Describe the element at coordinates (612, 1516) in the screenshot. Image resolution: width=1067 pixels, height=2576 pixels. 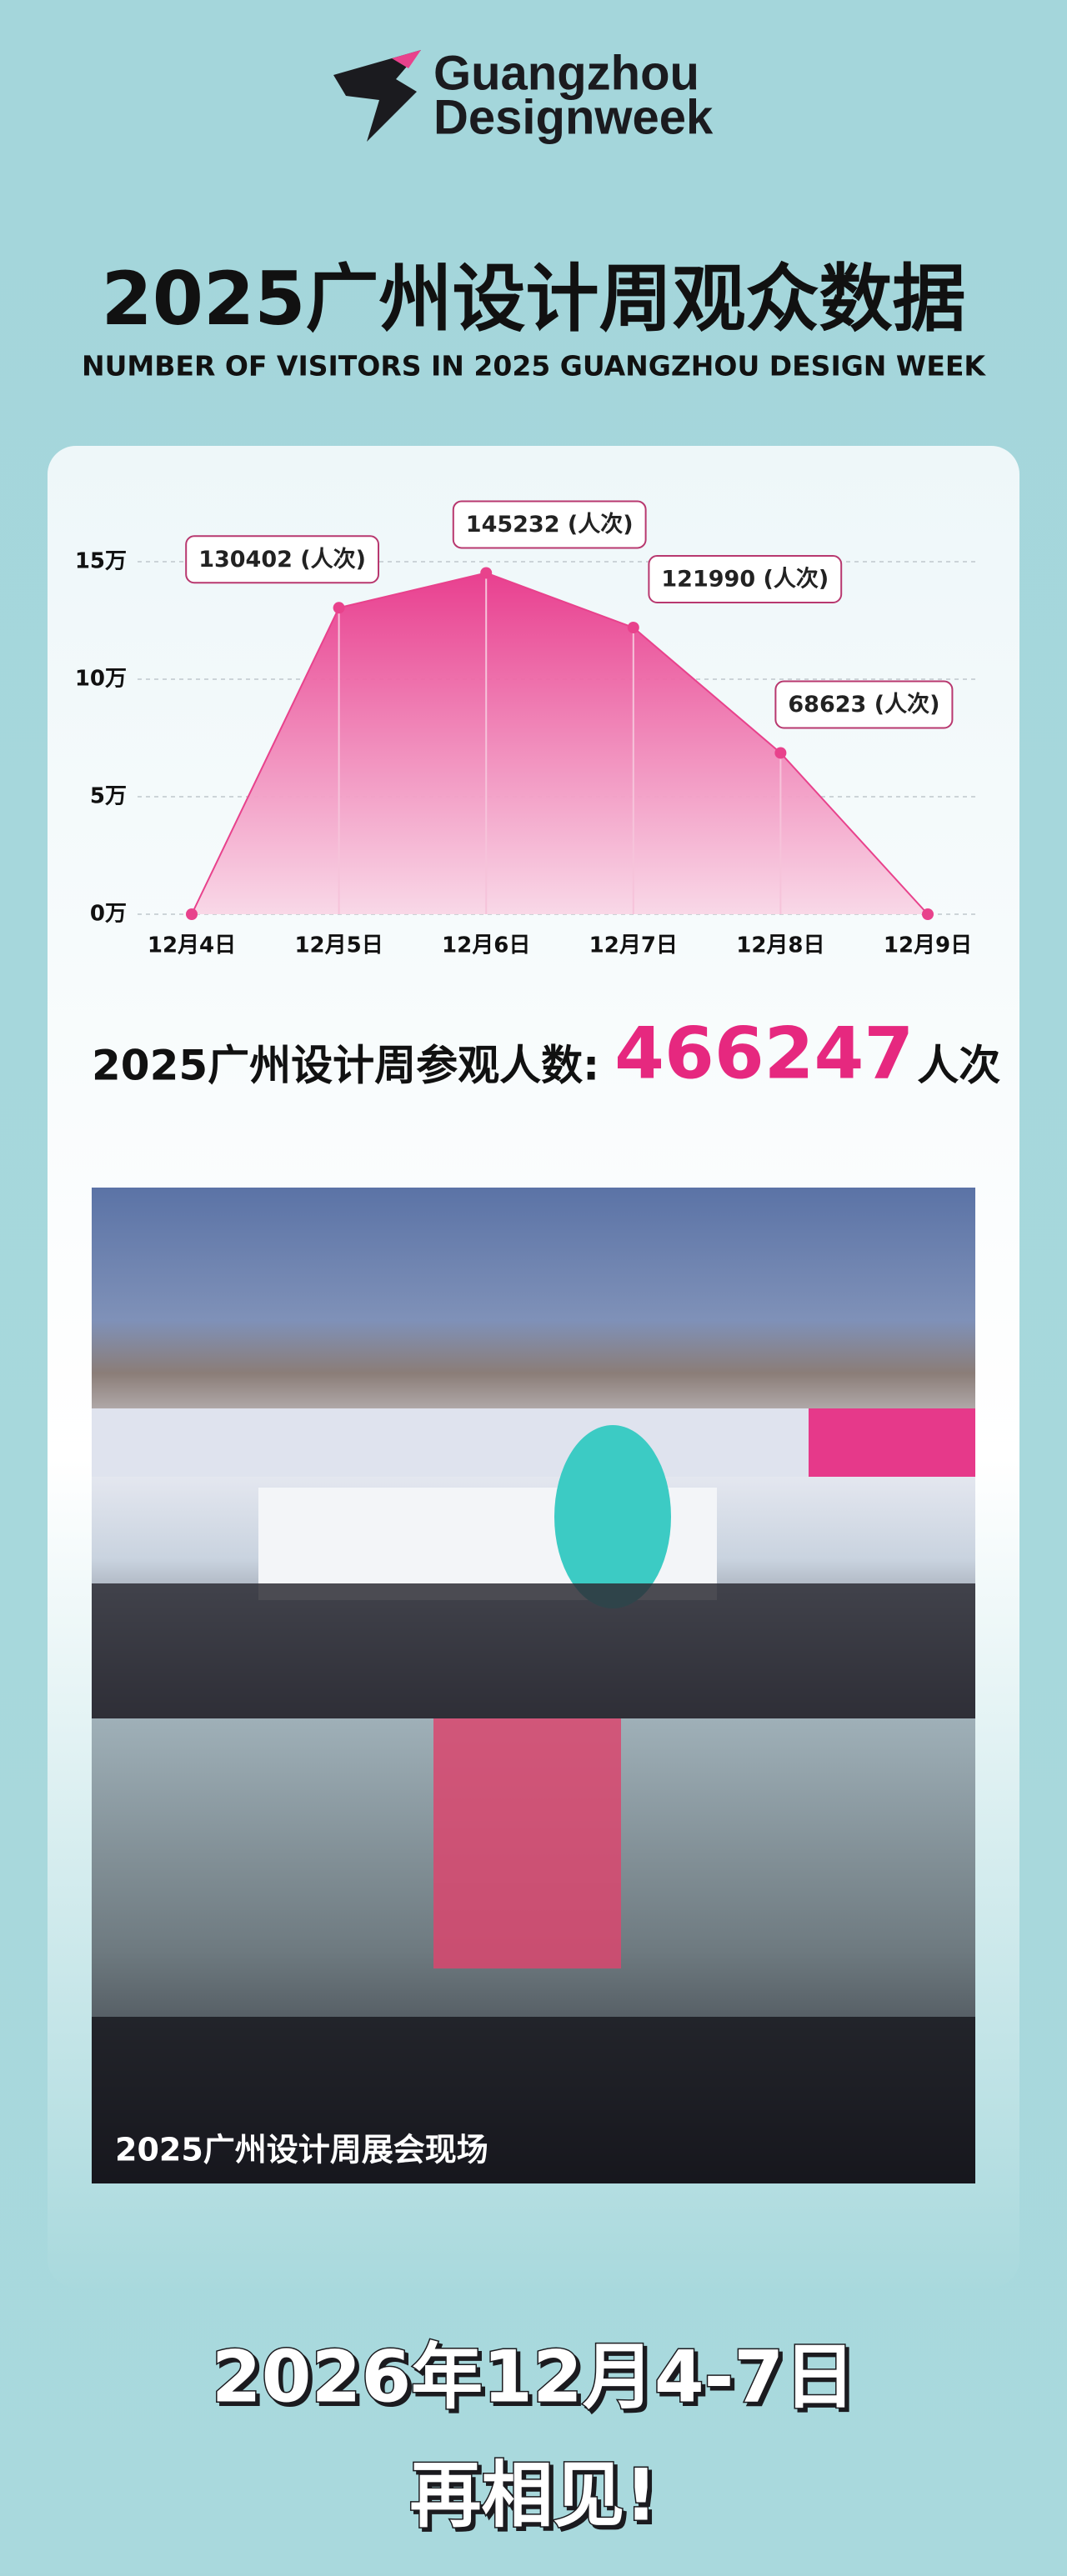
I see `photo-statue` at that location.